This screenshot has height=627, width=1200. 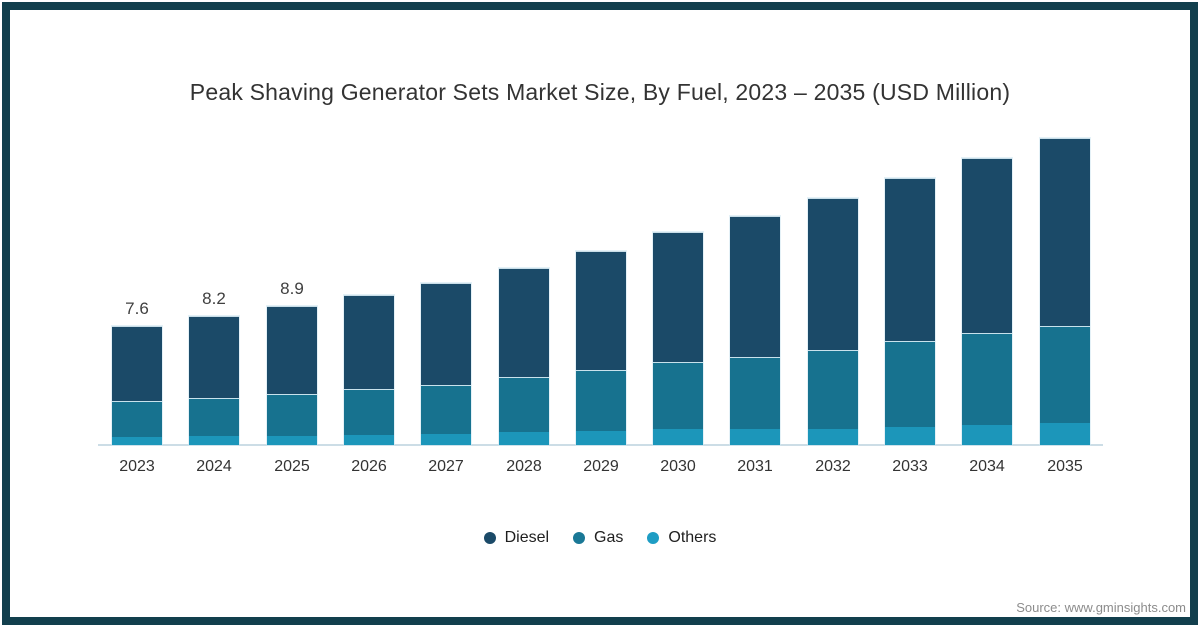 I want to click on bar-segment-diesel-2023, so click(x=137, y=363).